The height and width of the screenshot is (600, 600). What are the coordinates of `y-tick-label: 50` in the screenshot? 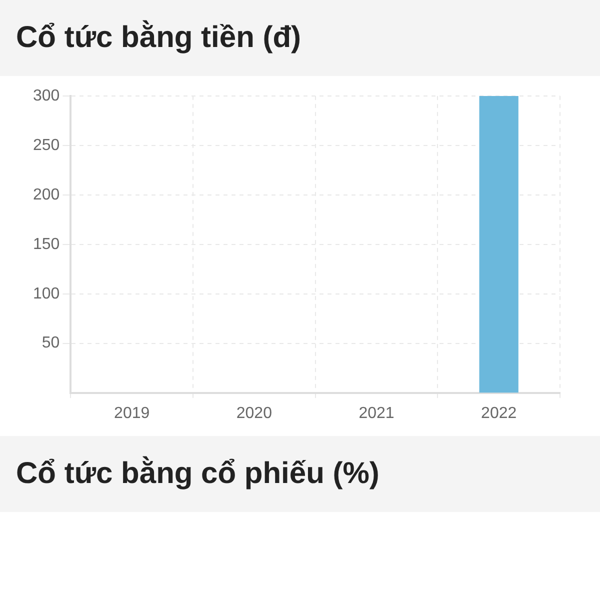 It's located at (51, 343).